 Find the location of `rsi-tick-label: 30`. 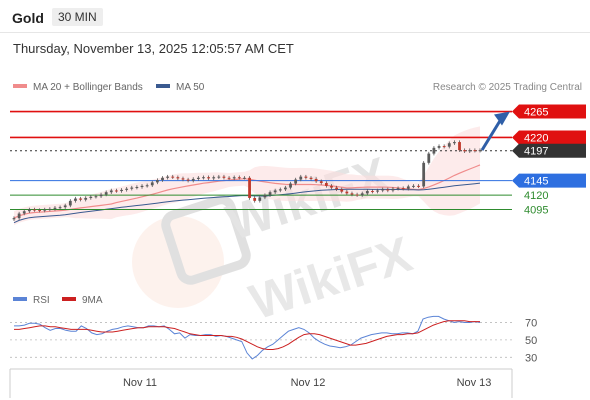

rsi-tick-label: 30 is located at coordinates (531, 358).